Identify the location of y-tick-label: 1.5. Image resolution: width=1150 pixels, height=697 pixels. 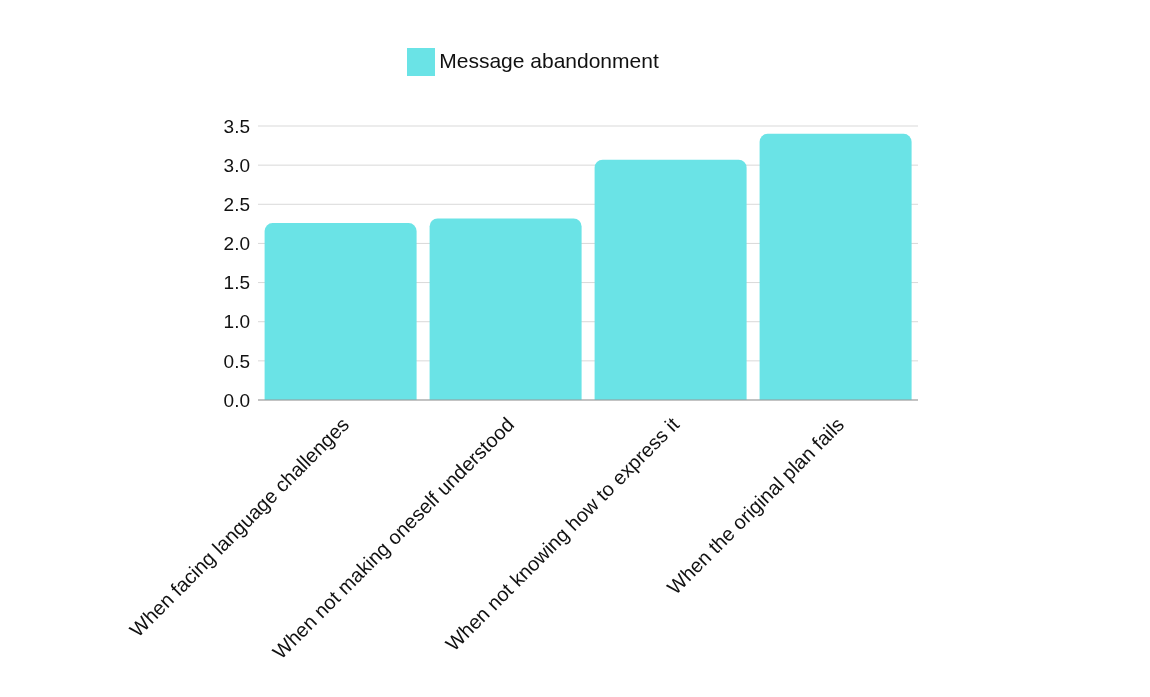
(236, 283).